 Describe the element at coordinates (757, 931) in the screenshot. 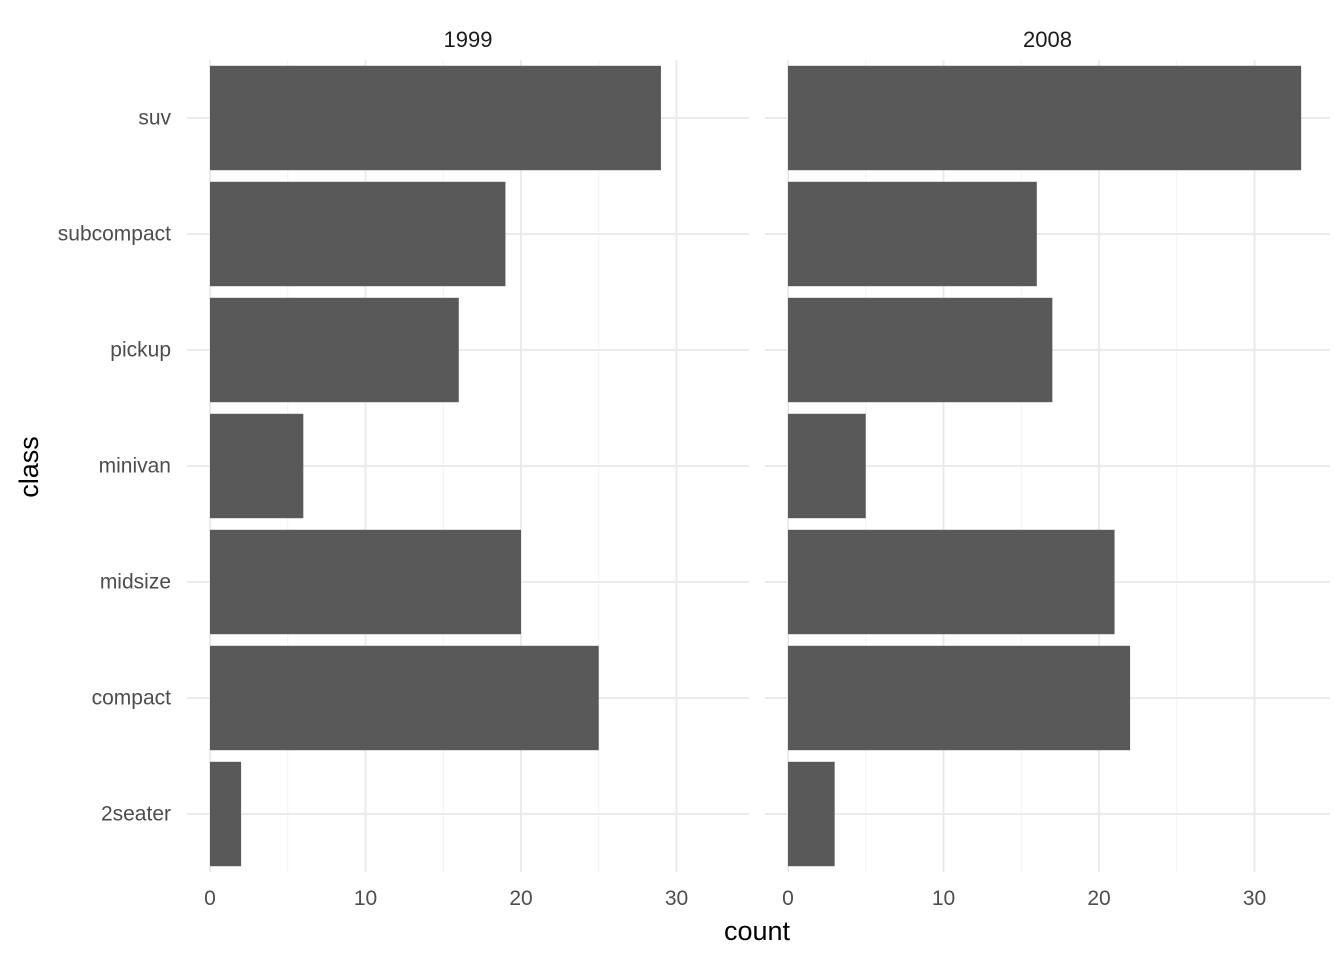

I see `x-axis-title: count` at that location.